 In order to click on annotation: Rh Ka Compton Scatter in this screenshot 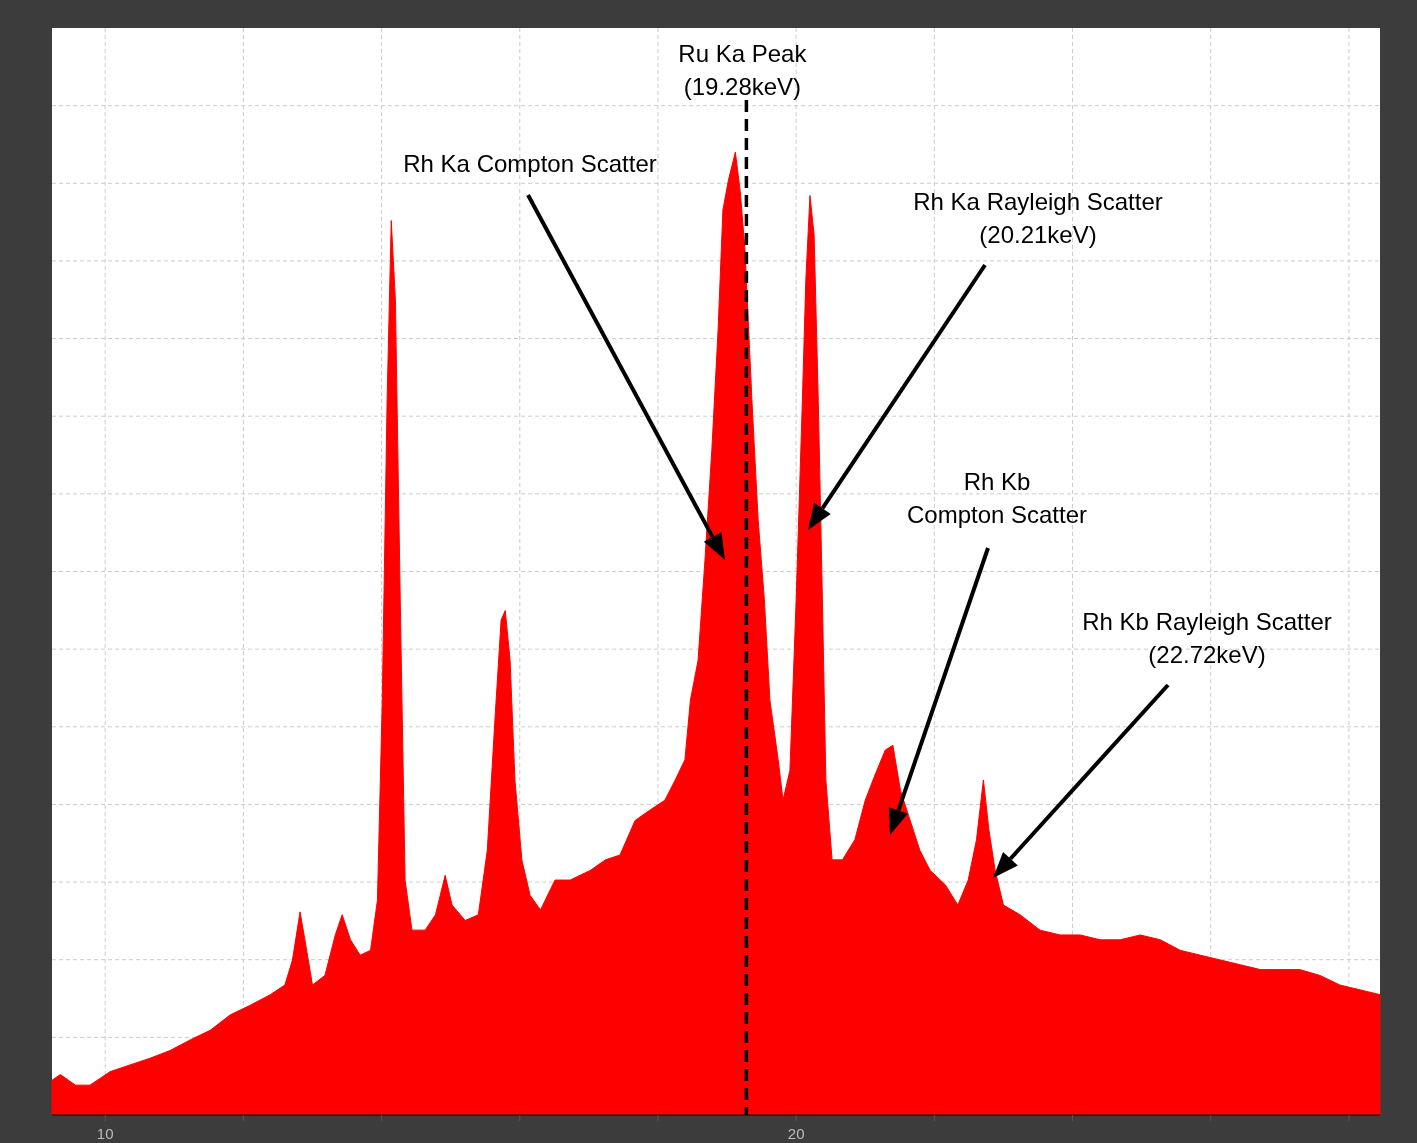, I will do `click(530, 163)`.